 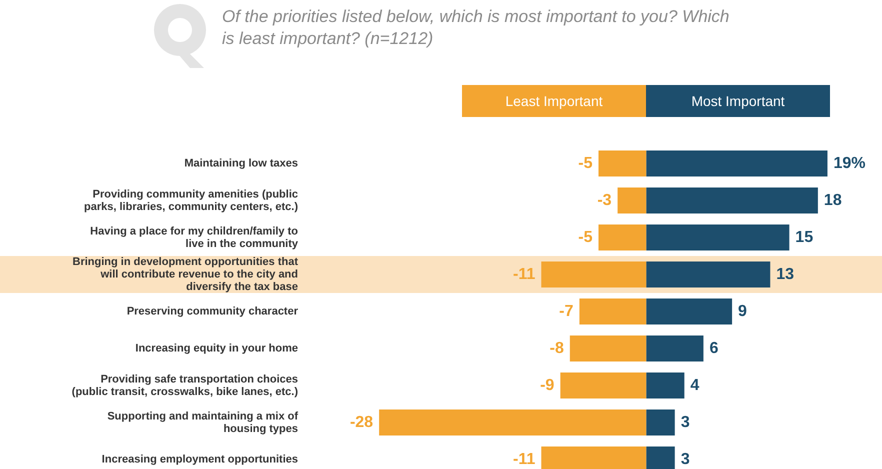 I want to click on data-label: 13, so click(x=785, y=274).